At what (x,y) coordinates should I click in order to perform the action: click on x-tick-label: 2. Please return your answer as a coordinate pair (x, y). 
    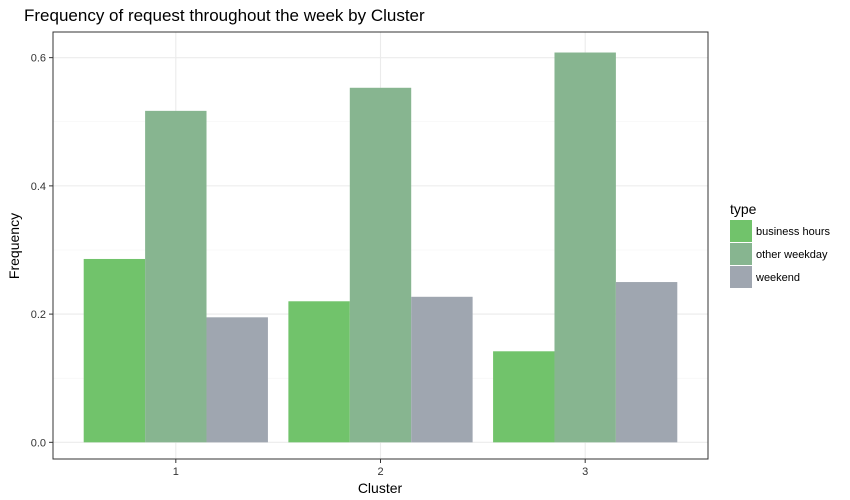
    Looking at the image, I should click on (380, 472).